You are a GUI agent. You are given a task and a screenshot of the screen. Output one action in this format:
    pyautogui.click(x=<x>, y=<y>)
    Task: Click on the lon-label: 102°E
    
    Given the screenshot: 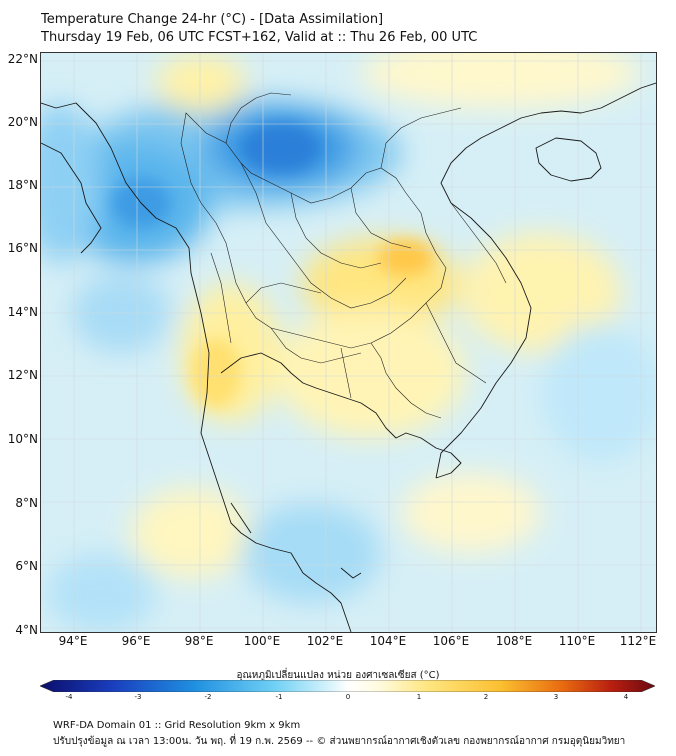 What is the action you would take?
    pyautogui.click(x=325, y=641)
    